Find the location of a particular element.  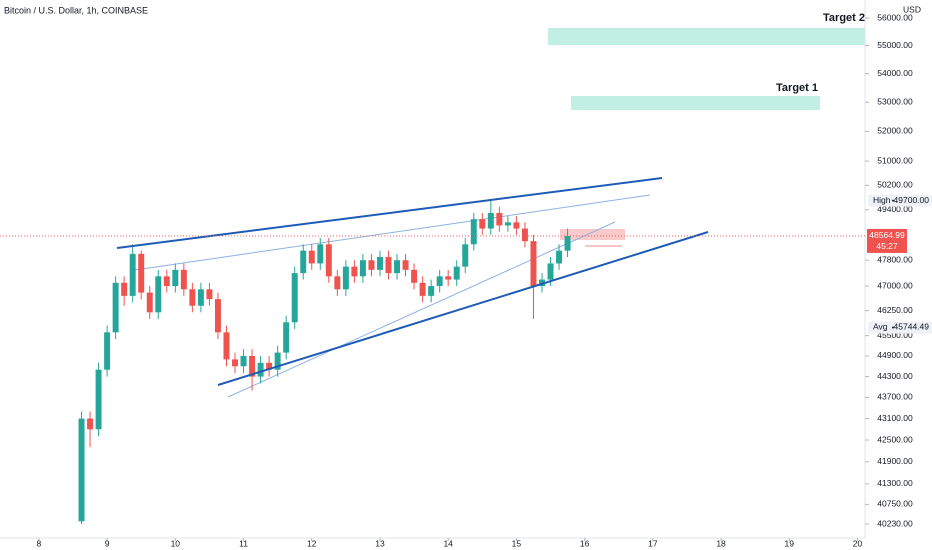

last-price-label: 48564.99 is located at coordinates (887, 235).